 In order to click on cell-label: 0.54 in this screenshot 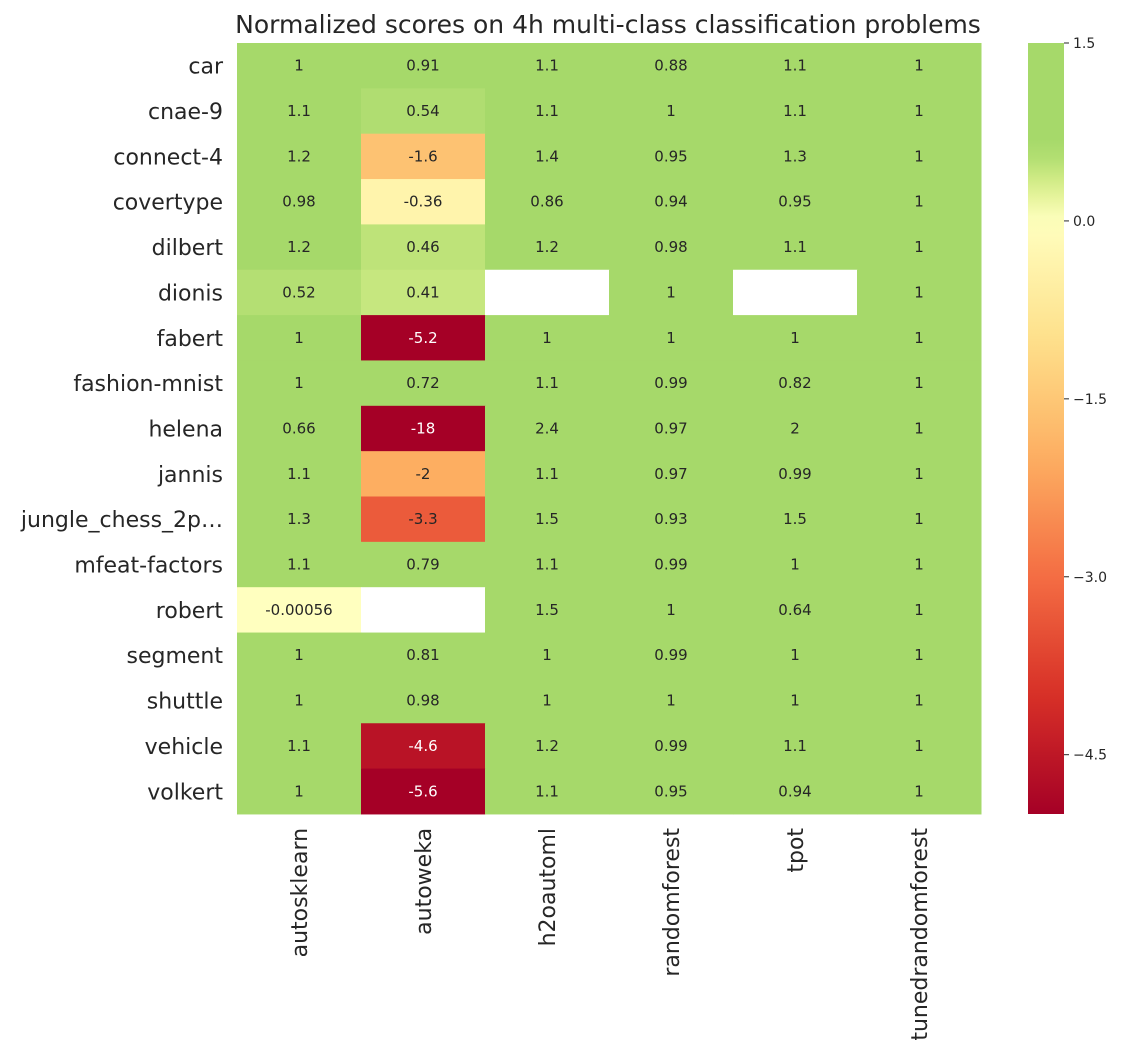, I will do `click(422, 111)`.